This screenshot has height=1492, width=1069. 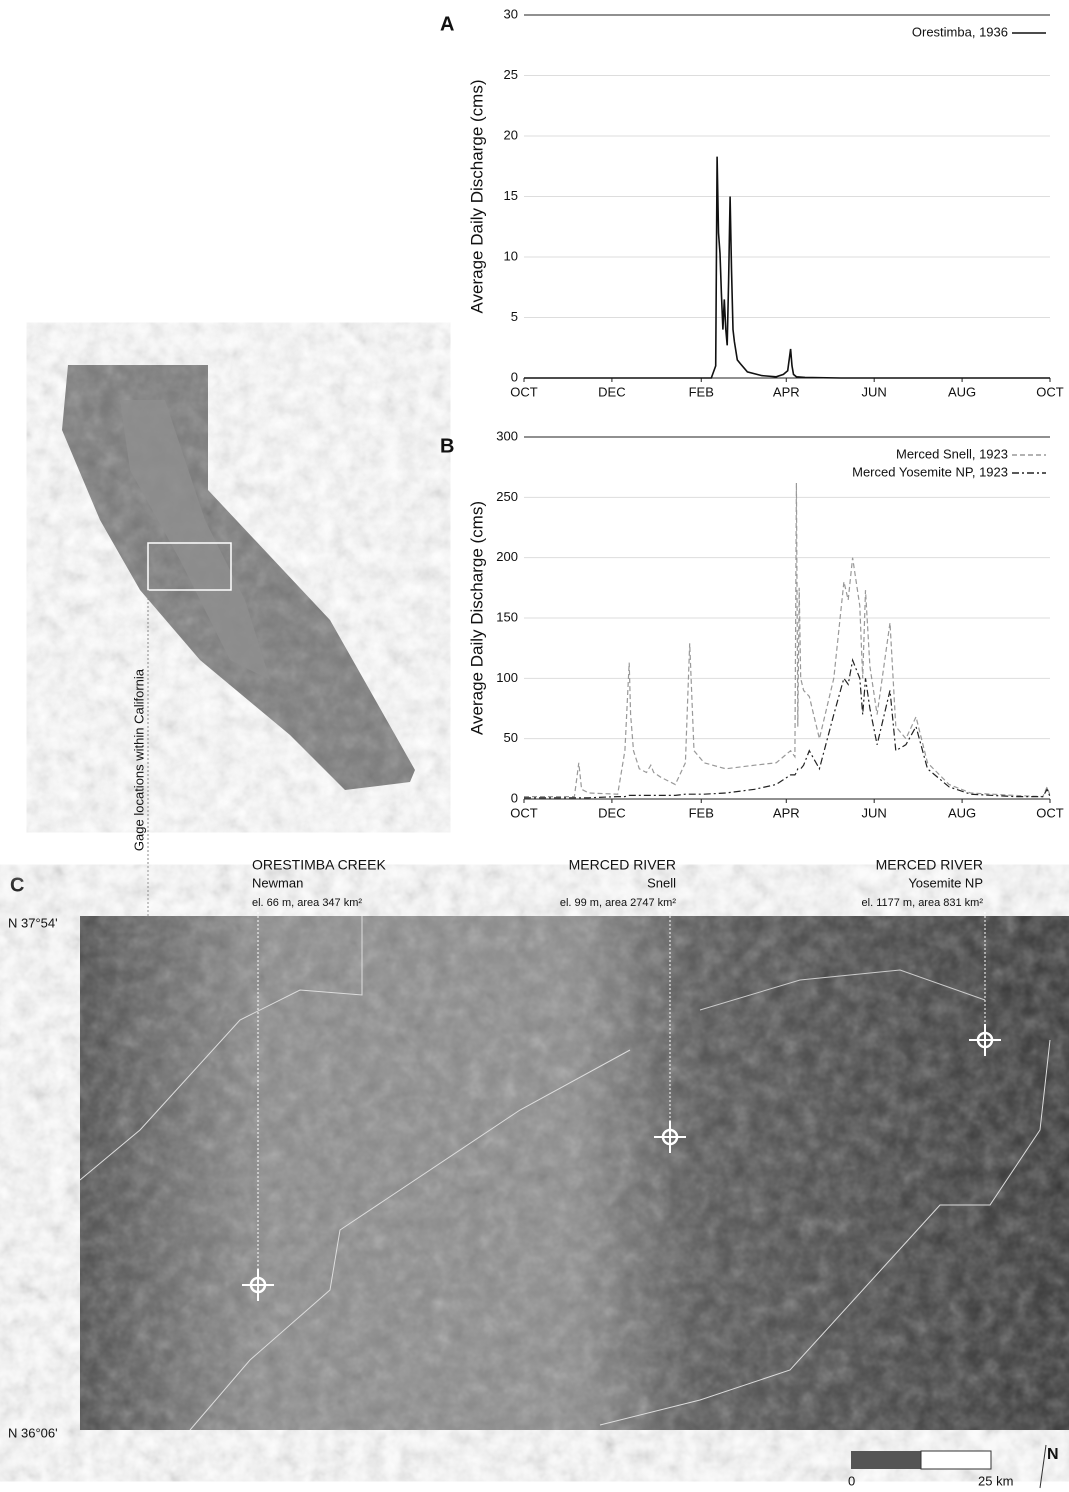 I want to click on y-tick-label: 250, so click(x=507, y=496).